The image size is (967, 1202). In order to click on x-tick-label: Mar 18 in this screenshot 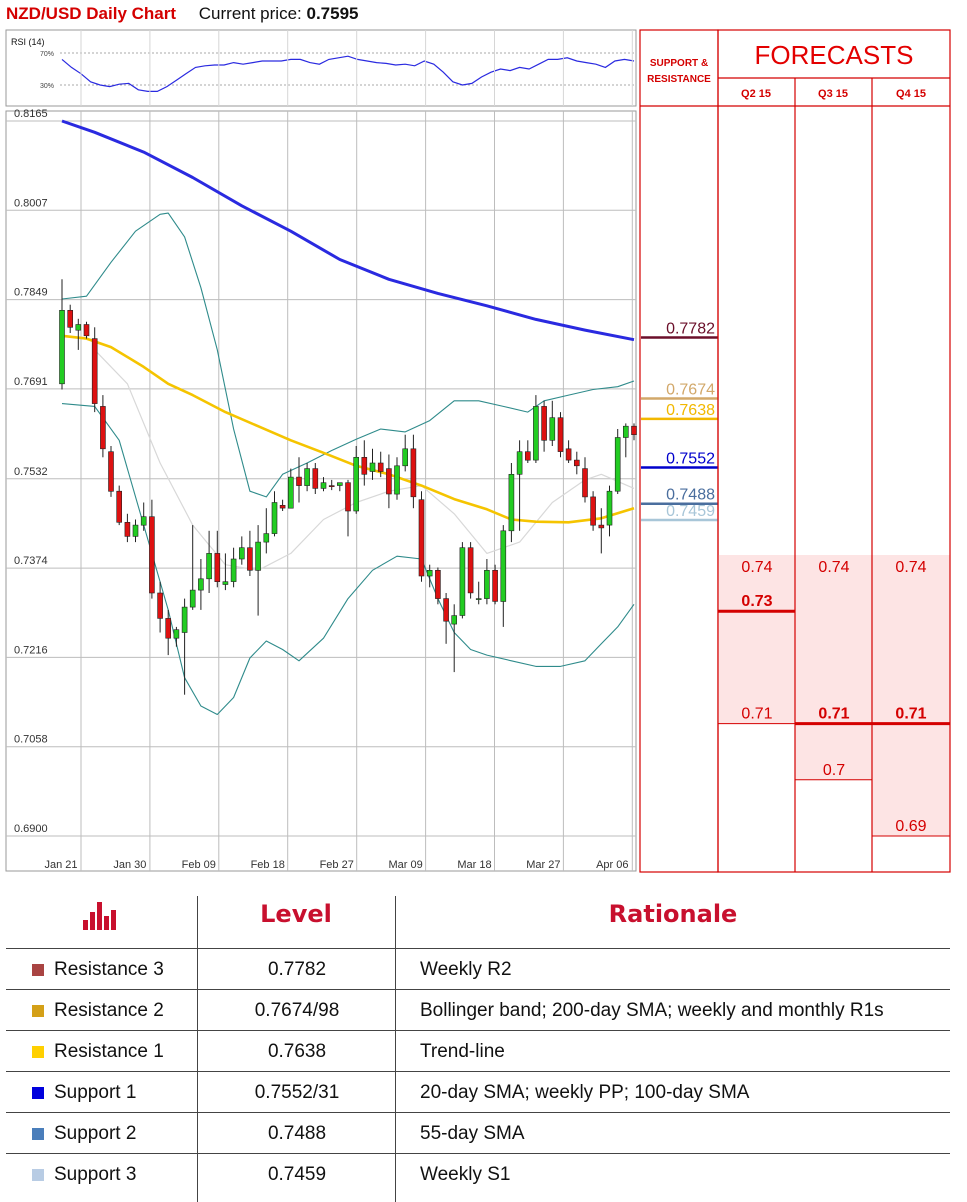, I will do `click(474, 865)`.